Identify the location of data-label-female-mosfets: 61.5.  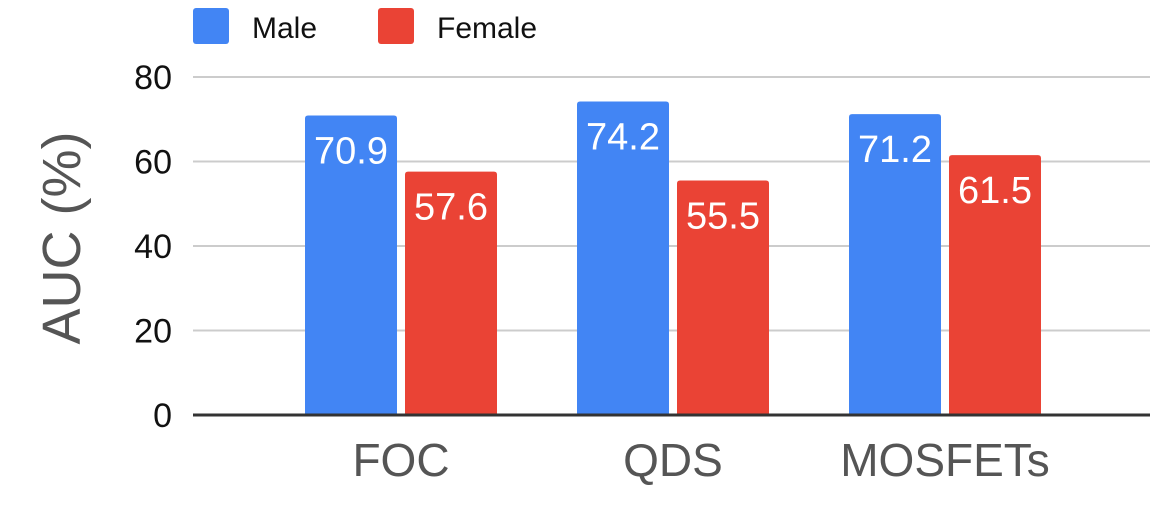
(995, 191).